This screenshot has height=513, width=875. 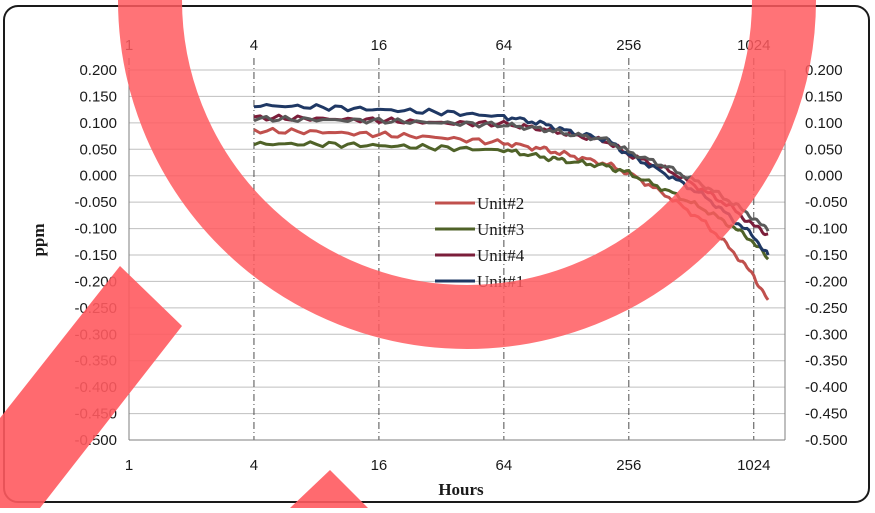 I want to click on y-tick-label-left: 0.100, so click(x=98, y=123).